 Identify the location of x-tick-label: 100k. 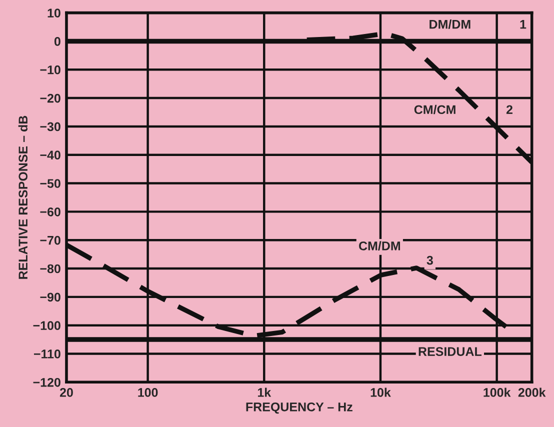
(497, 392).